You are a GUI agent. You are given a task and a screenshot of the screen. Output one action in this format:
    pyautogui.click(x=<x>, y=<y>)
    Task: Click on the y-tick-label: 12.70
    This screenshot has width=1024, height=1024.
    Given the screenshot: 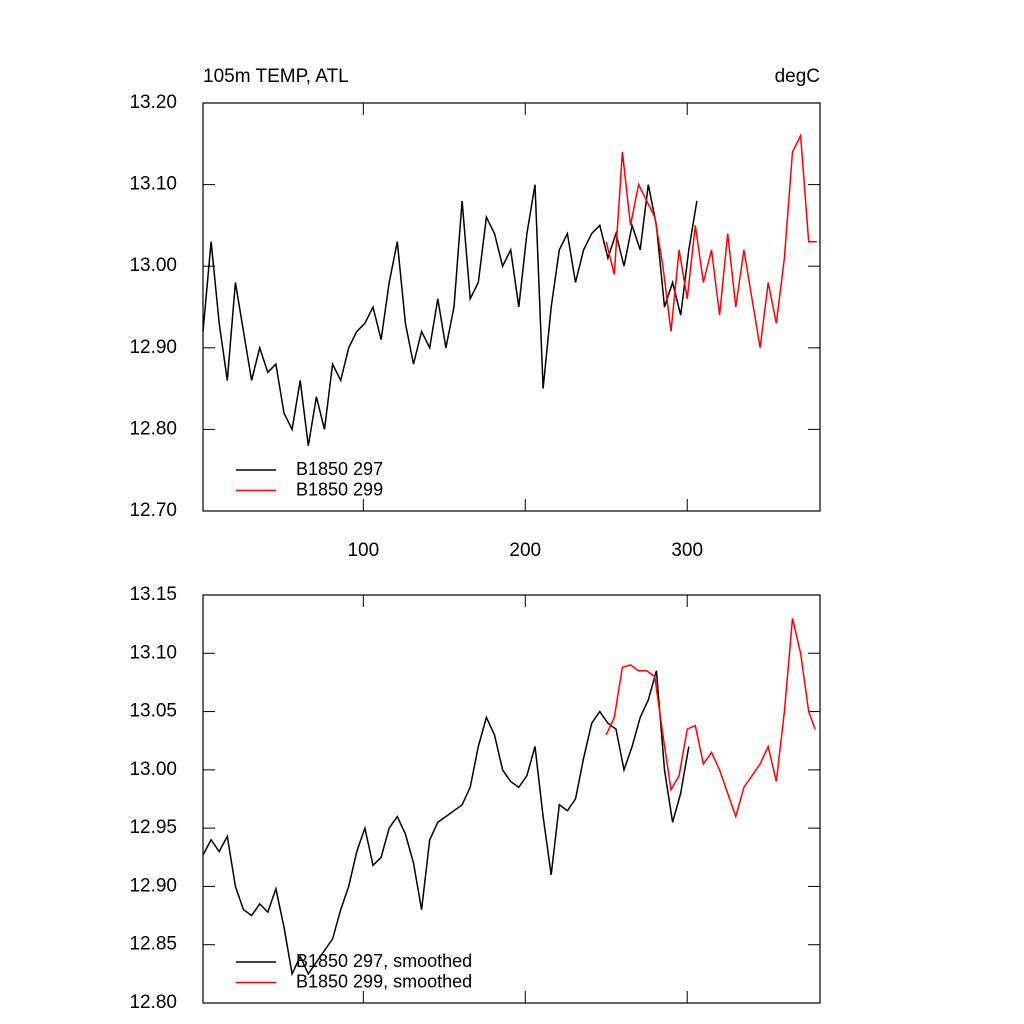 What is the action you would take?
    pyautogui.click(x=153, y=510)
    